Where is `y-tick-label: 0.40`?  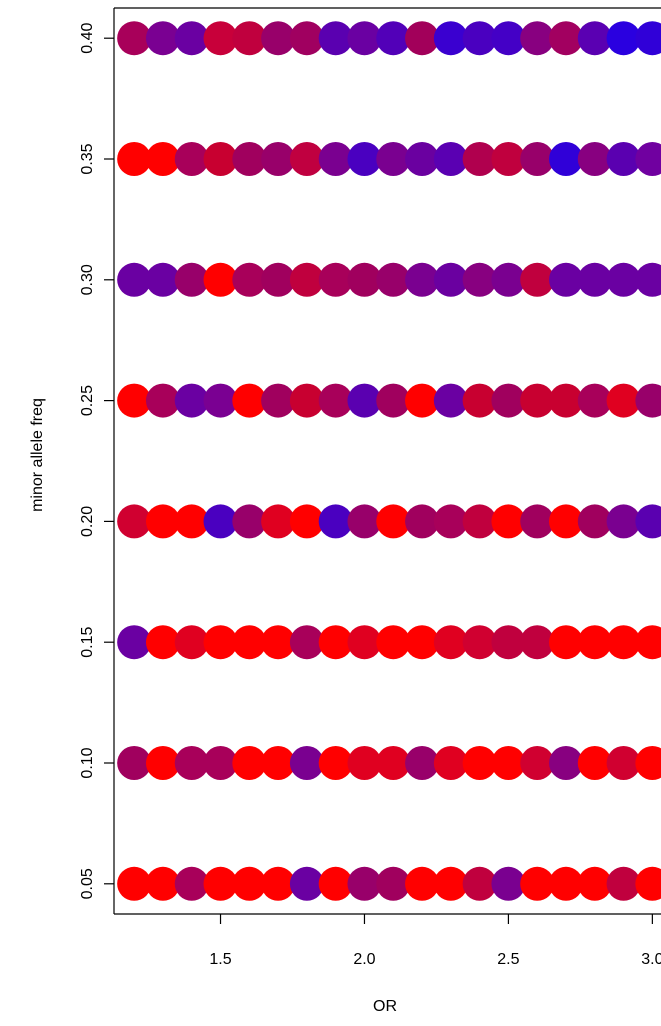 y-tick-label: 0.40 is located at coordinates (87, 38).